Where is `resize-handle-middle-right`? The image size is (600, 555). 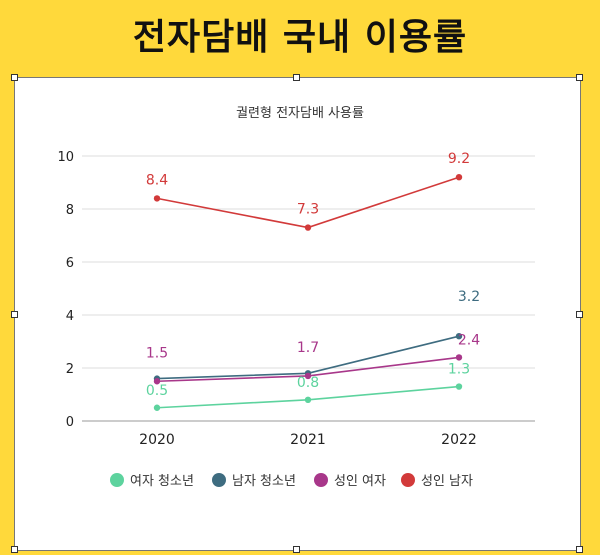
resize-handle-middle-right is located at coordinates (579, 314).